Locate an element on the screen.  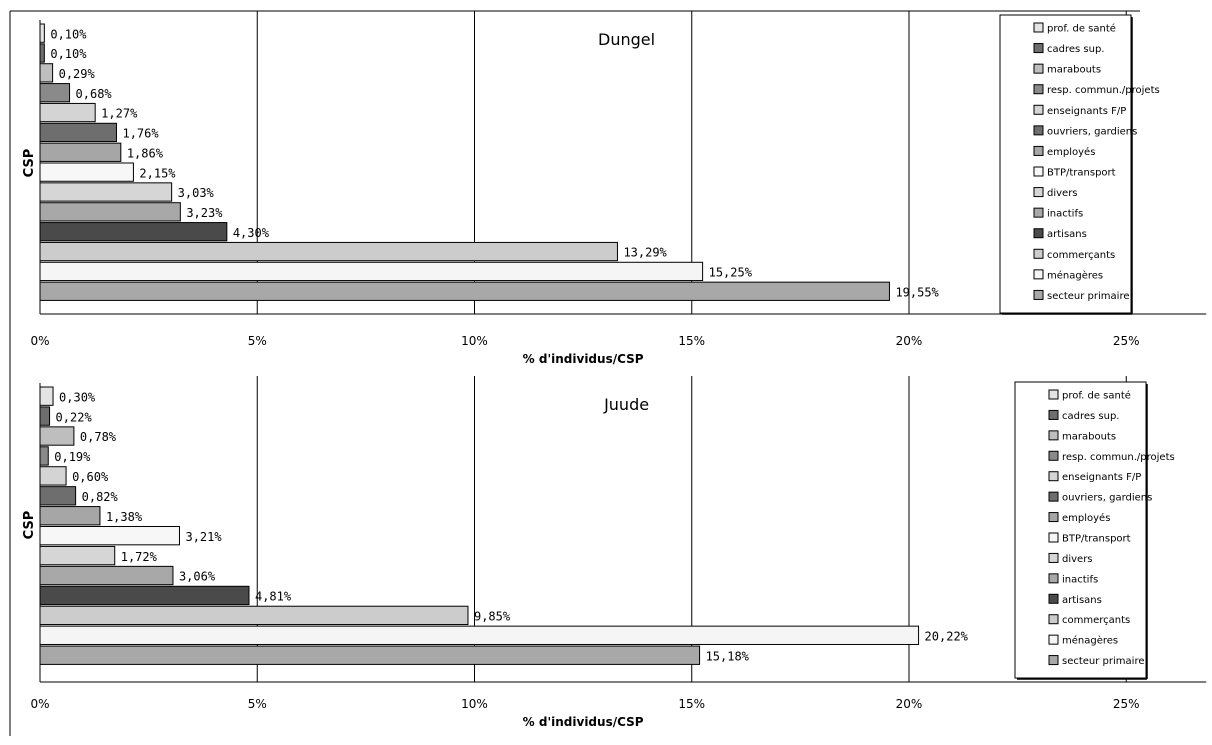
bar-value-label: 0,82% is located at coordinates (100, 497).